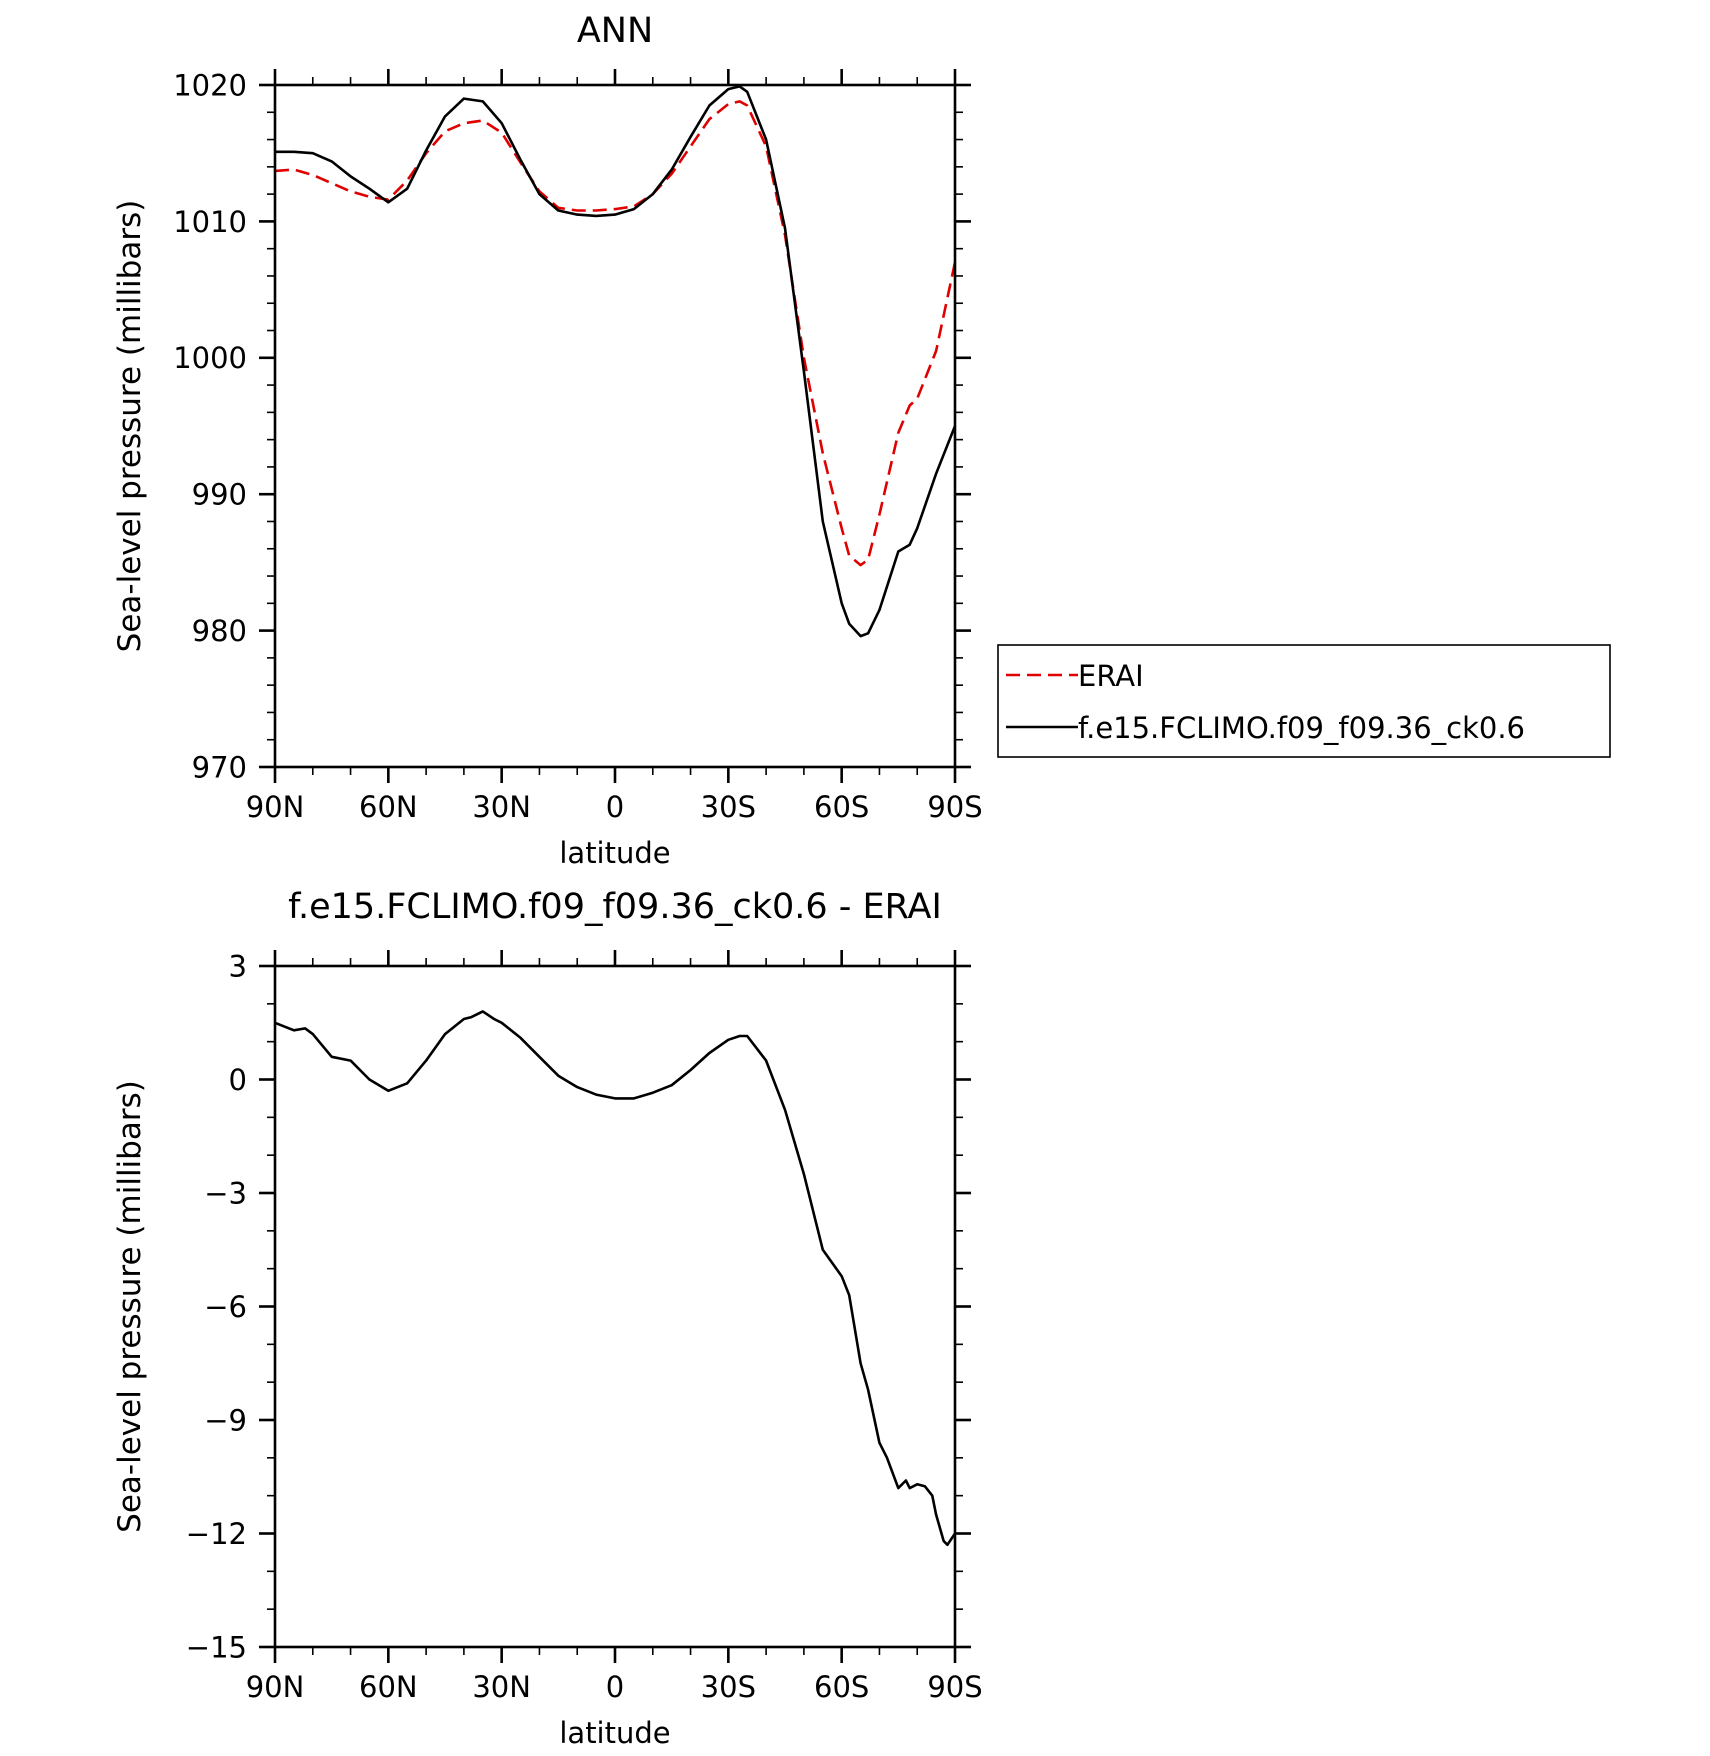 The height and width of the screenshot is (1756, 1710). I want to click on y-tick-label: 970, so click(219, 767).